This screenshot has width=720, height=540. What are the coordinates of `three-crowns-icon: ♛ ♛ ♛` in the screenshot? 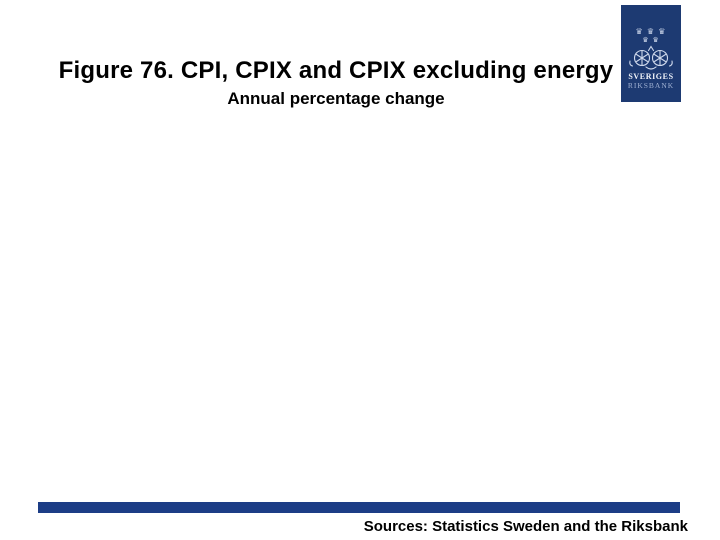 It's located at (651, 31).